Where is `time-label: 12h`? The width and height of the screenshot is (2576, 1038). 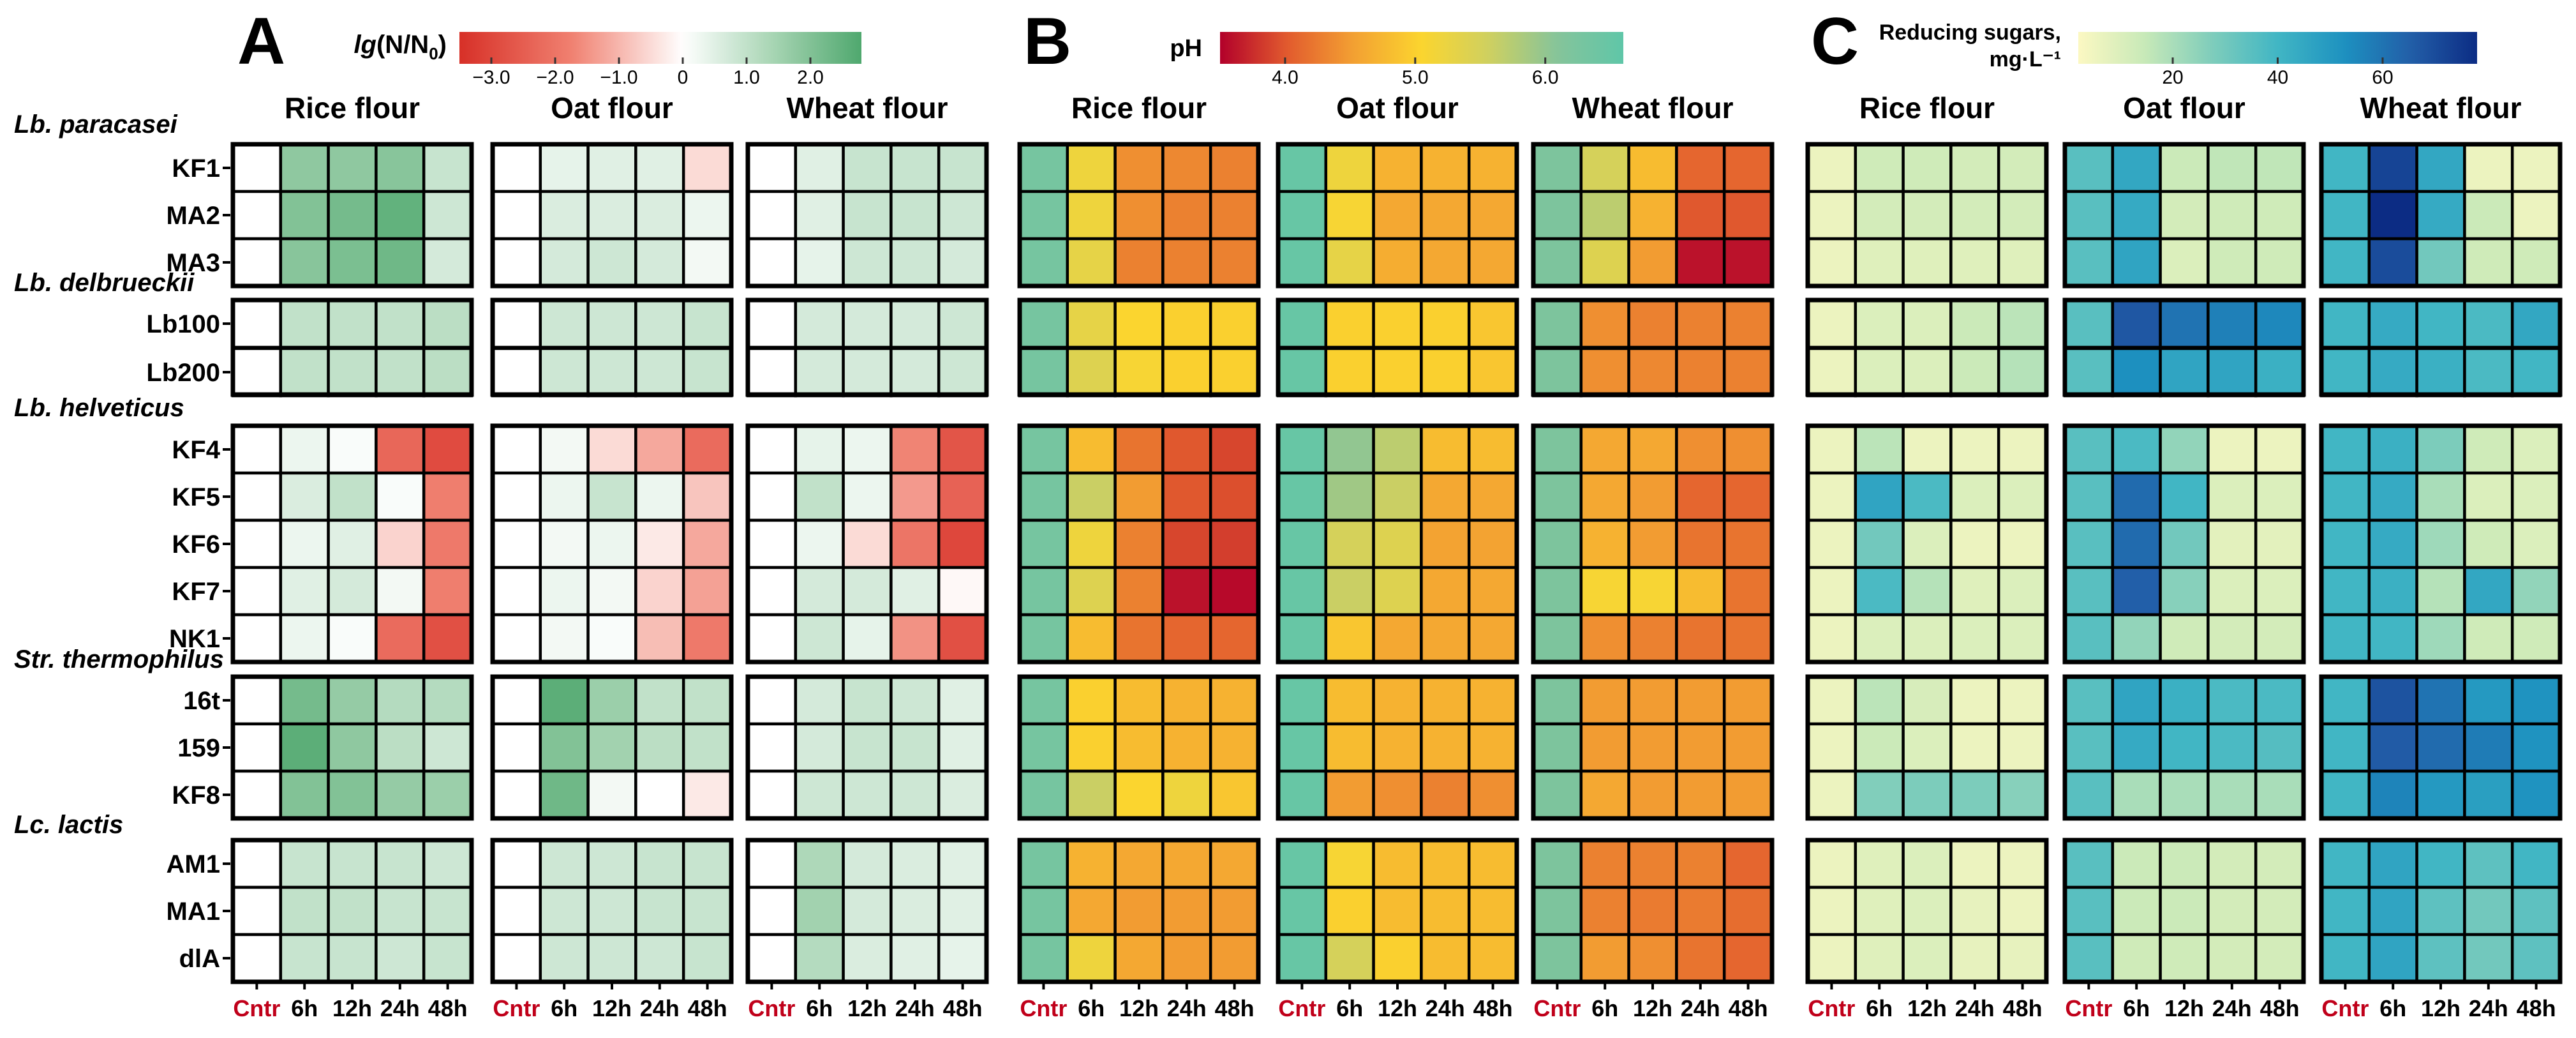
time-label: 12h is located at coordinates (1652, 1008).